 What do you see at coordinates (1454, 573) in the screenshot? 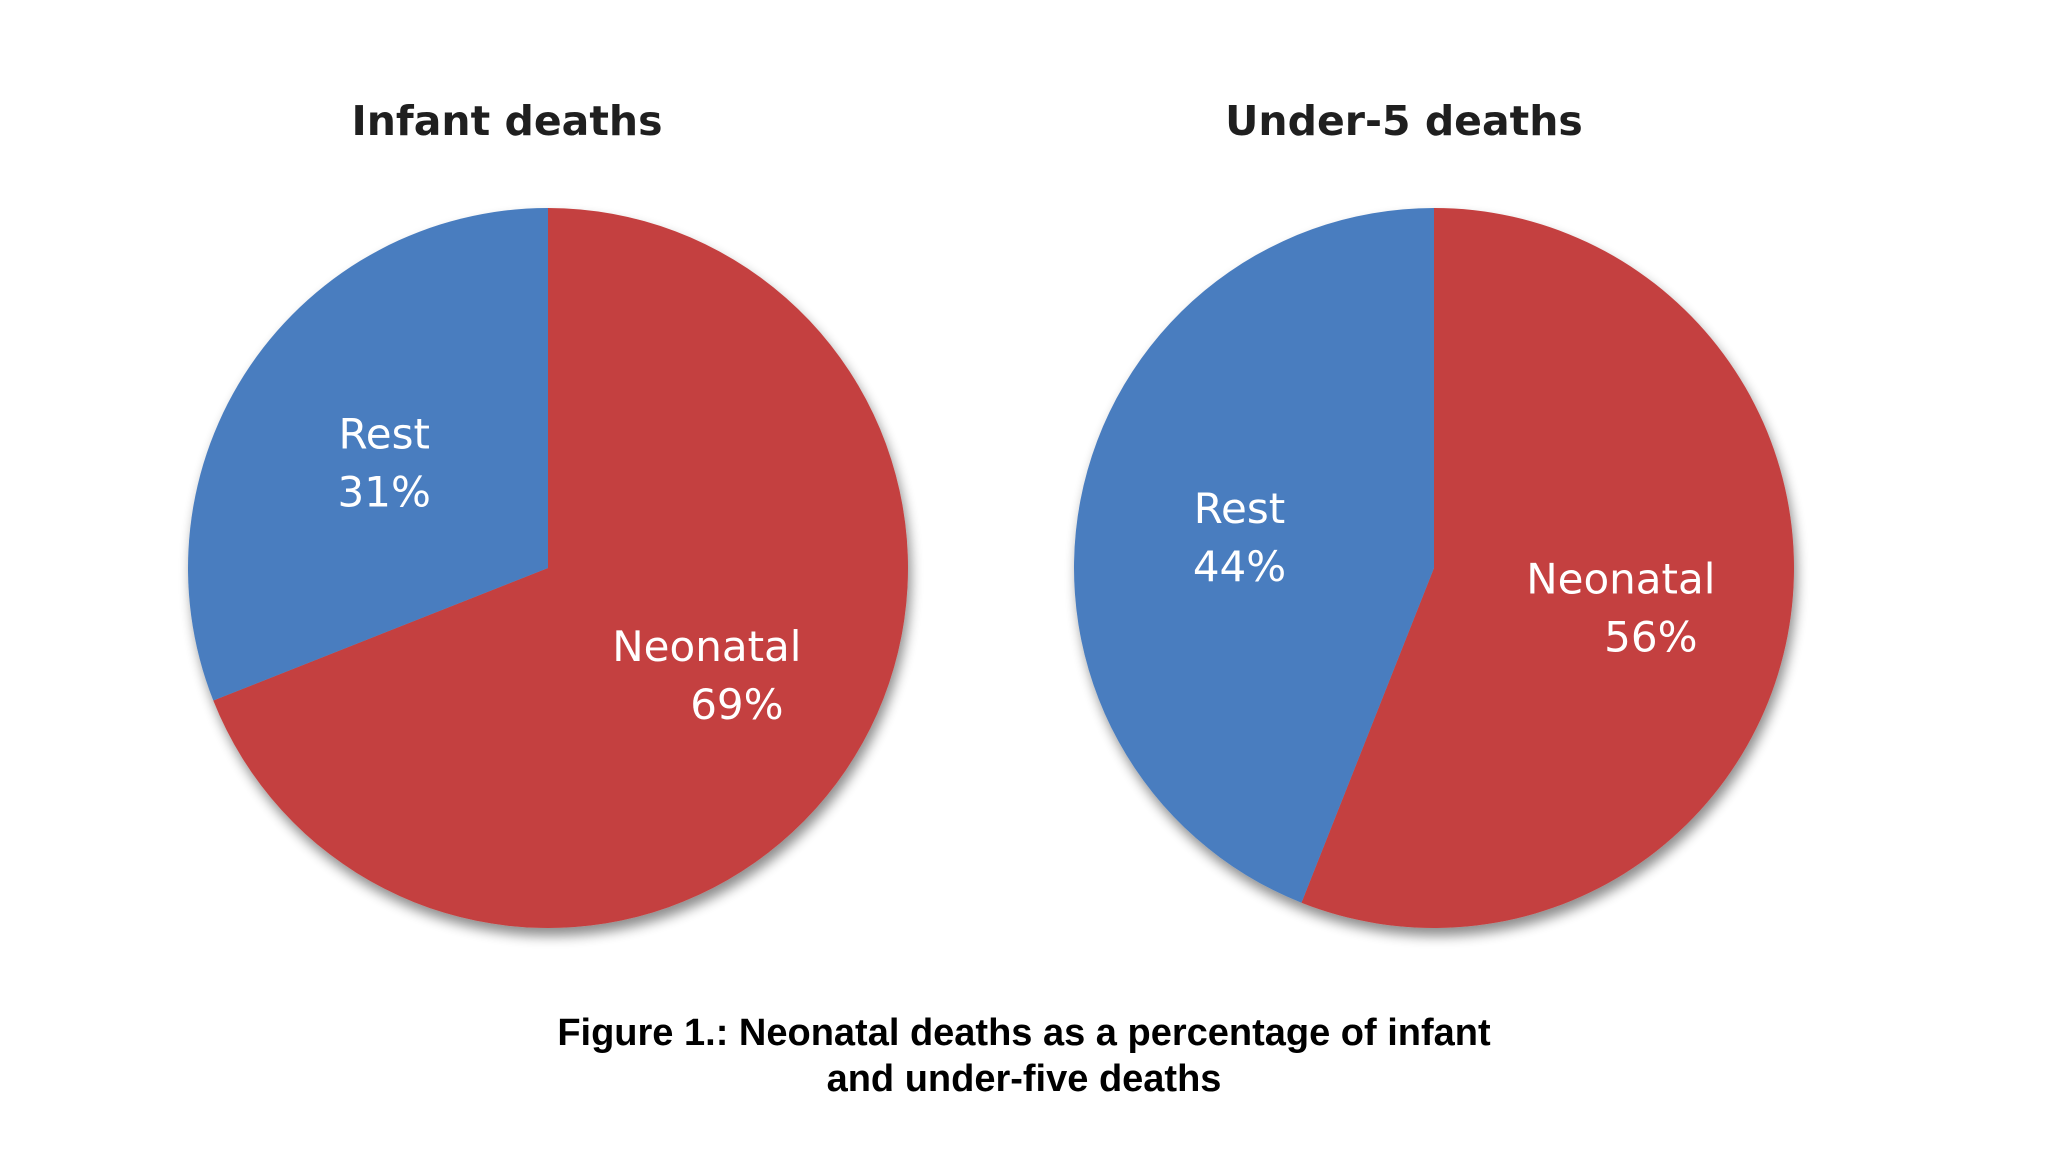
I see `under5-deaths-labels: Neonatal 56% Rest 44%` at bounding box center [1454, 573].